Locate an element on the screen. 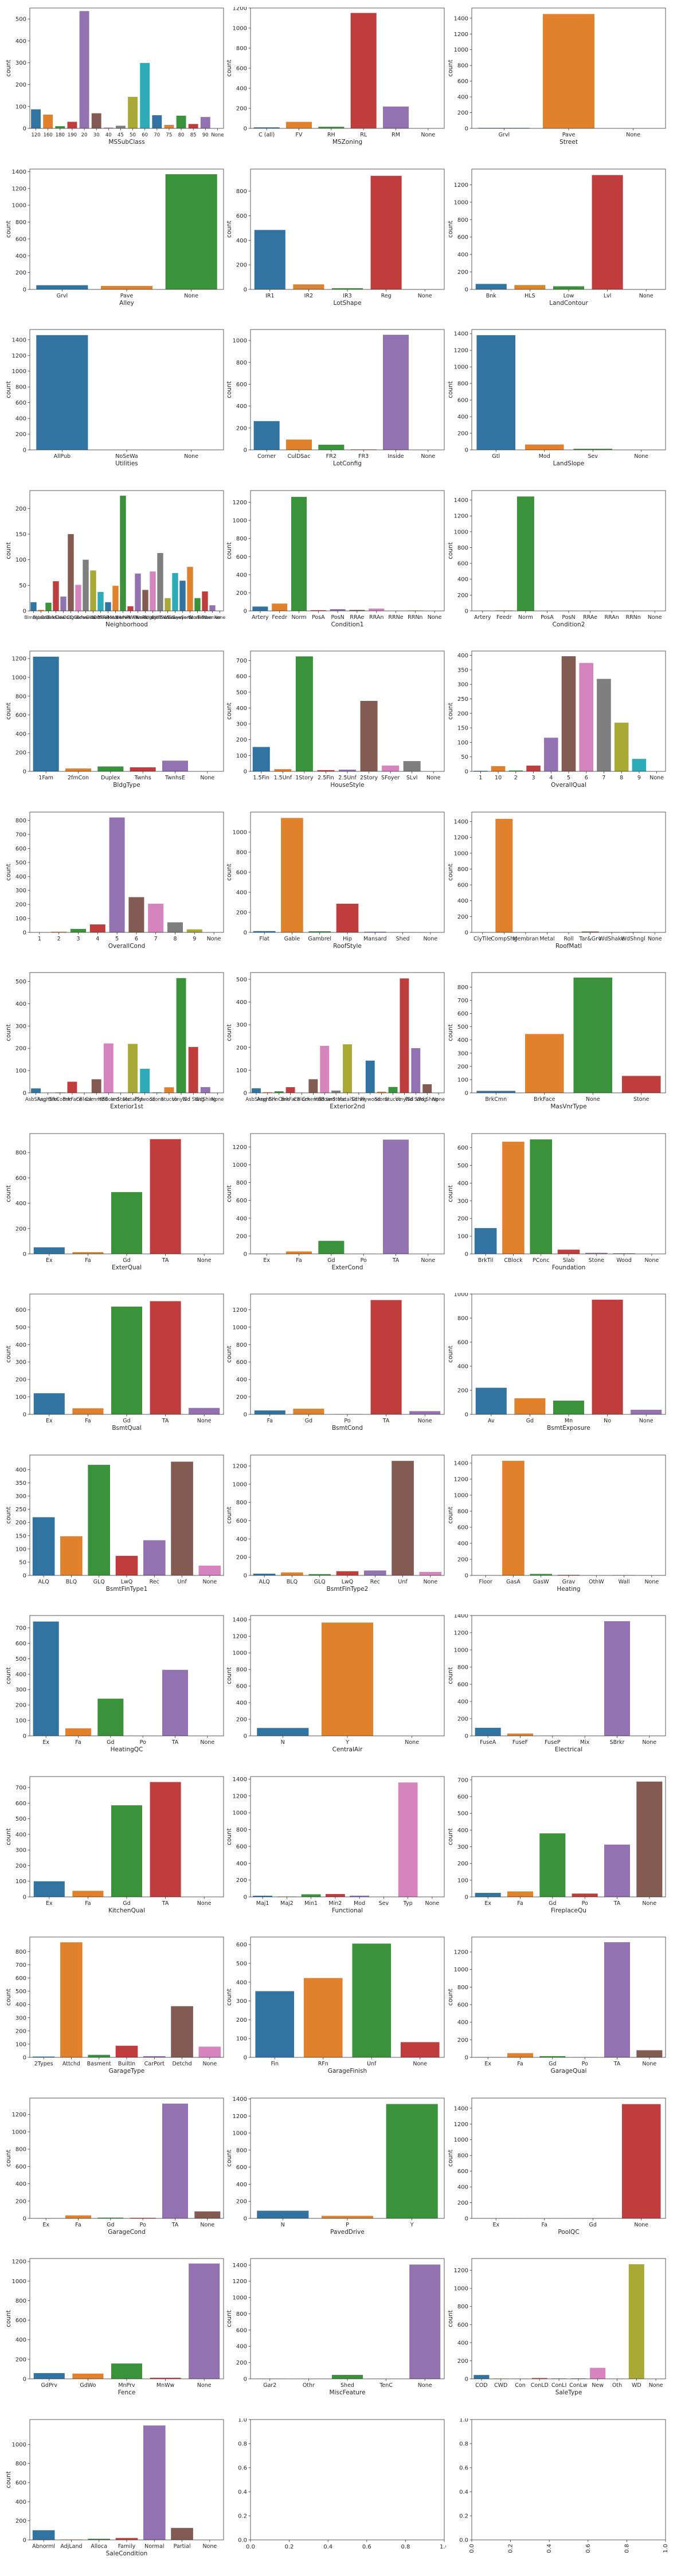 The width and height of the screenshot is (677, 2576). x-tick-label: 1Story is located at coordinates (304, 778).